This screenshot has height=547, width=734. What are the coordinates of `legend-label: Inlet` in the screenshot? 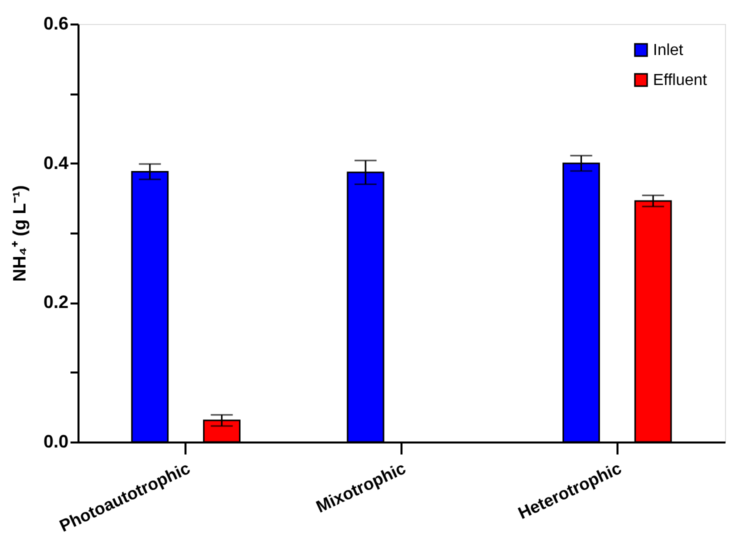 It's located at (668, 50).